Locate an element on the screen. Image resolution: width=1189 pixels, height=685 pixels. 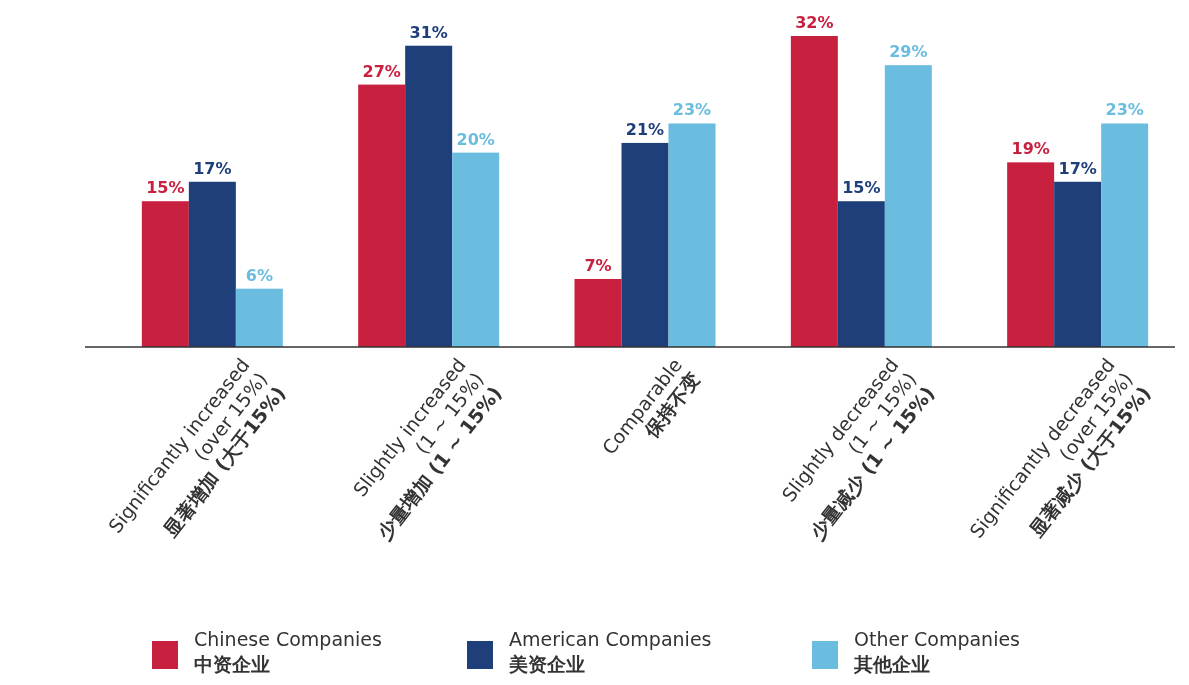
data-label: 7% is located at coordinates (598, 265).